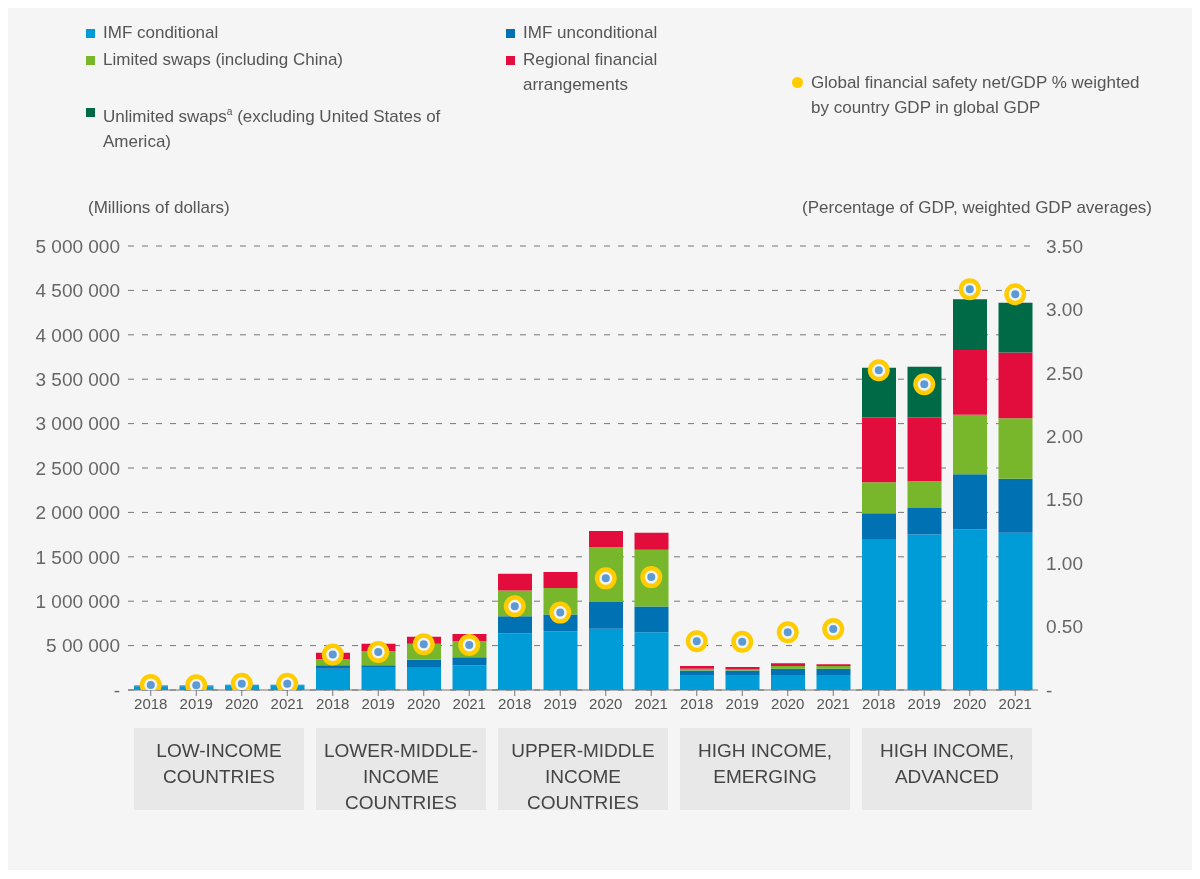 The width and height of the screenshot is (1200, 879). What do you see at coordinates (77, 335) in the screenshot?
I see `y-tick-label: 4 000 000` at bounding box center [77, 335].